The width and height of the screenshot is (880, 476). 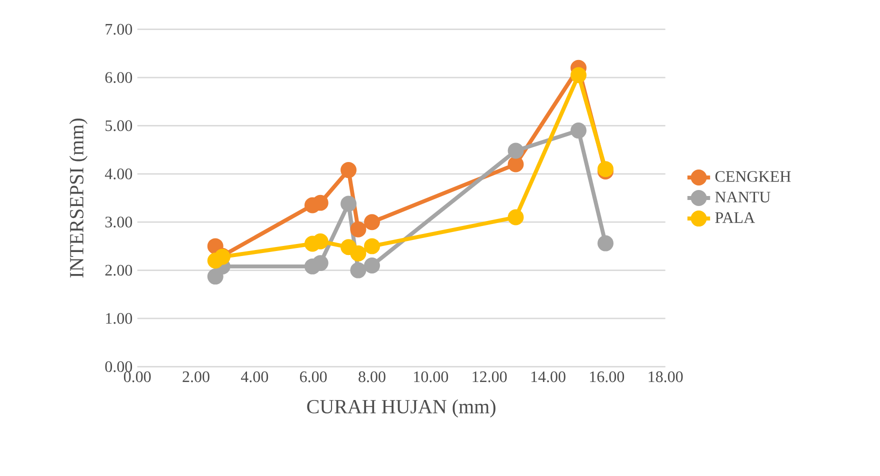 I want to click on x-tick-label: 16.00, so click(x=607, y=376).